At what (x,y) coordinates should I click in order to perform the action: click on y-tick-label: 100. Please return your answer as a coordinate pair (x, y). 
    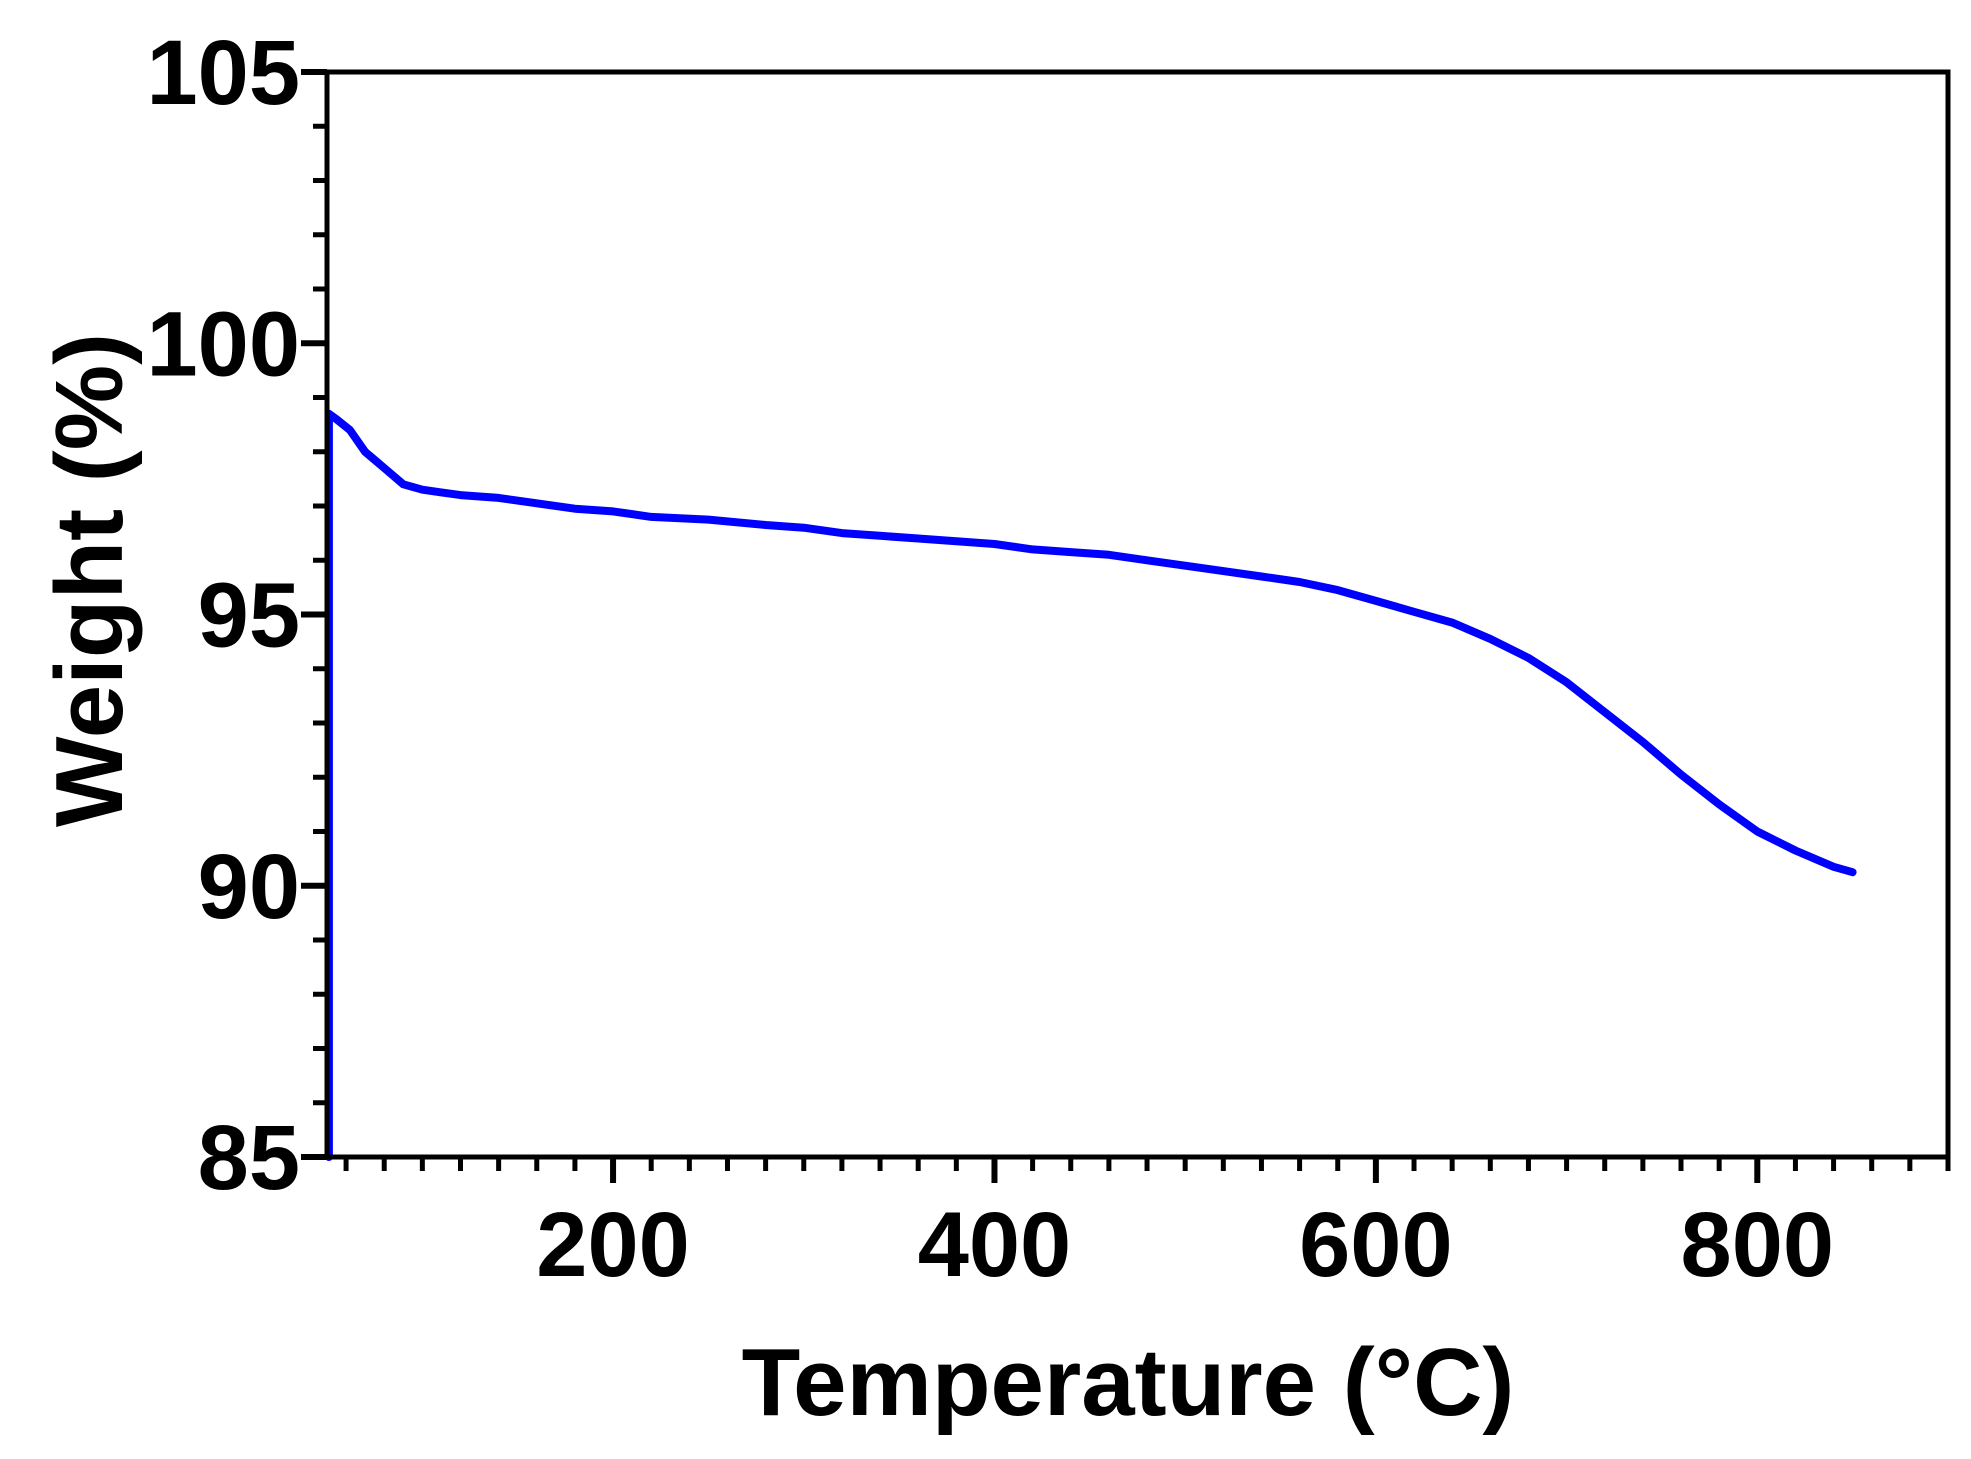
    Looking at the image, I should click on (224, 344).